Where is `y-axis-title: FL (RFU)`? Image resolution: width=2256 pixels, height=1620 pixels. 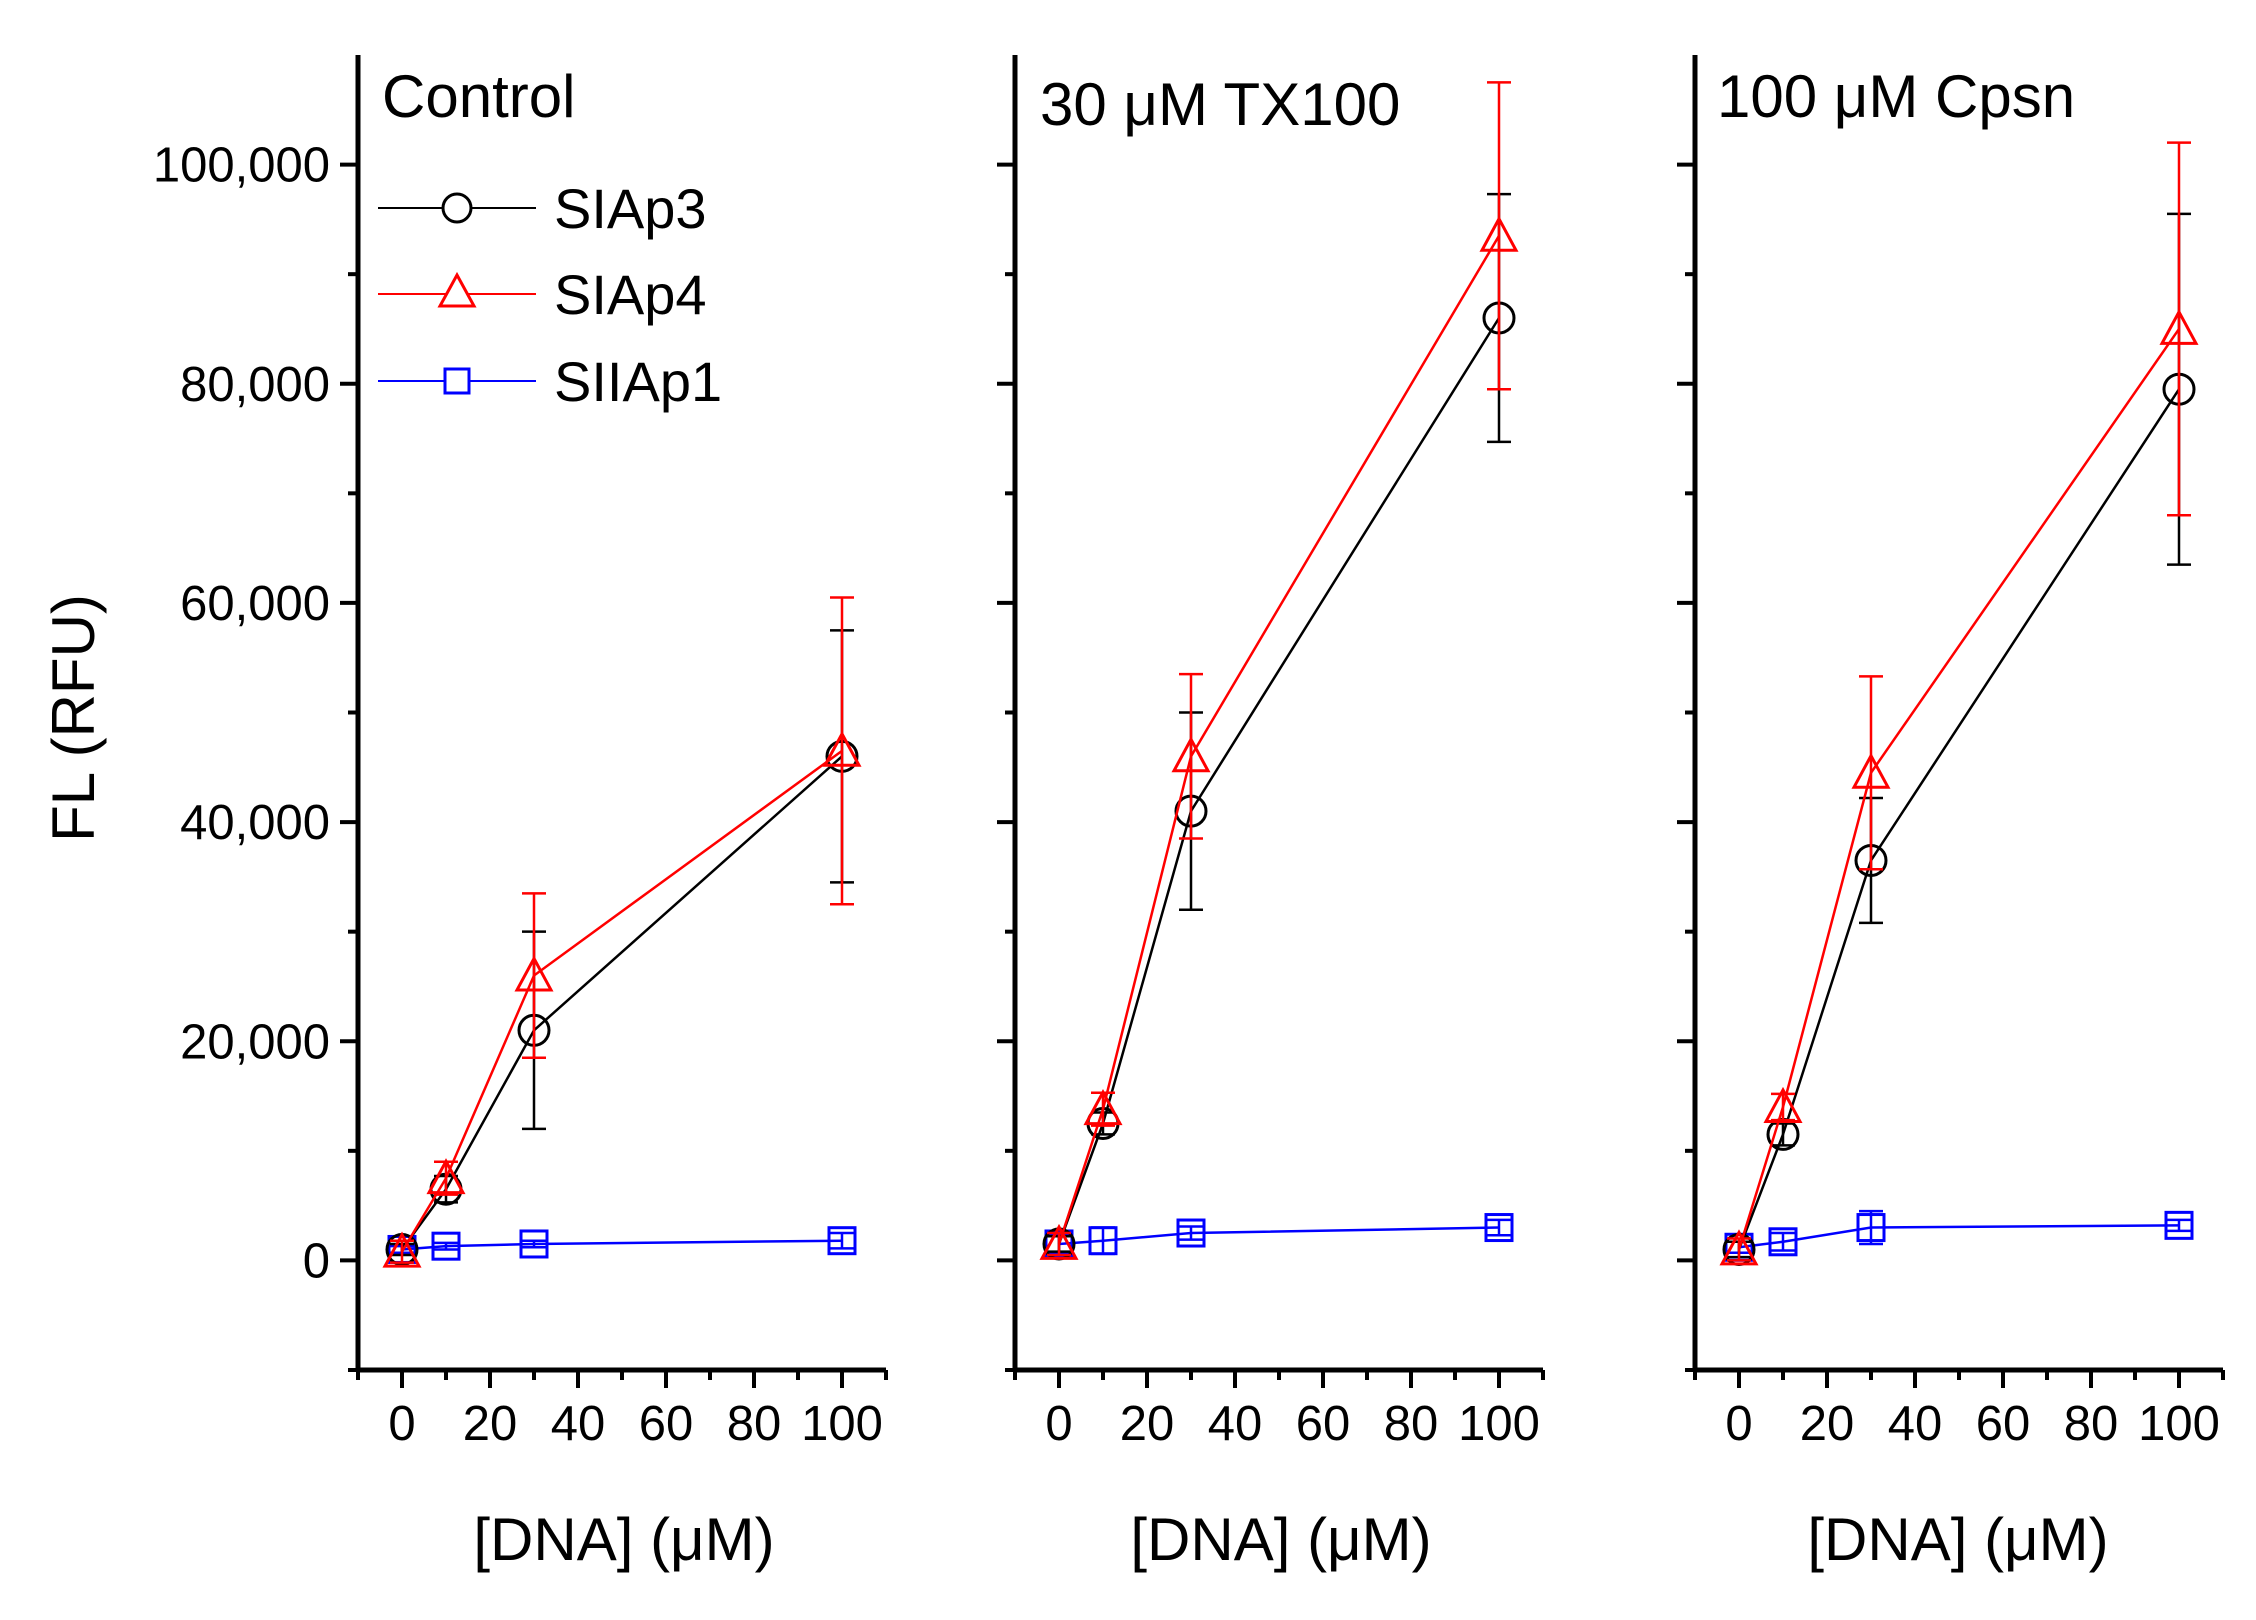
y-axis-title: FL (RFU) is located at coordinates (73, 718).